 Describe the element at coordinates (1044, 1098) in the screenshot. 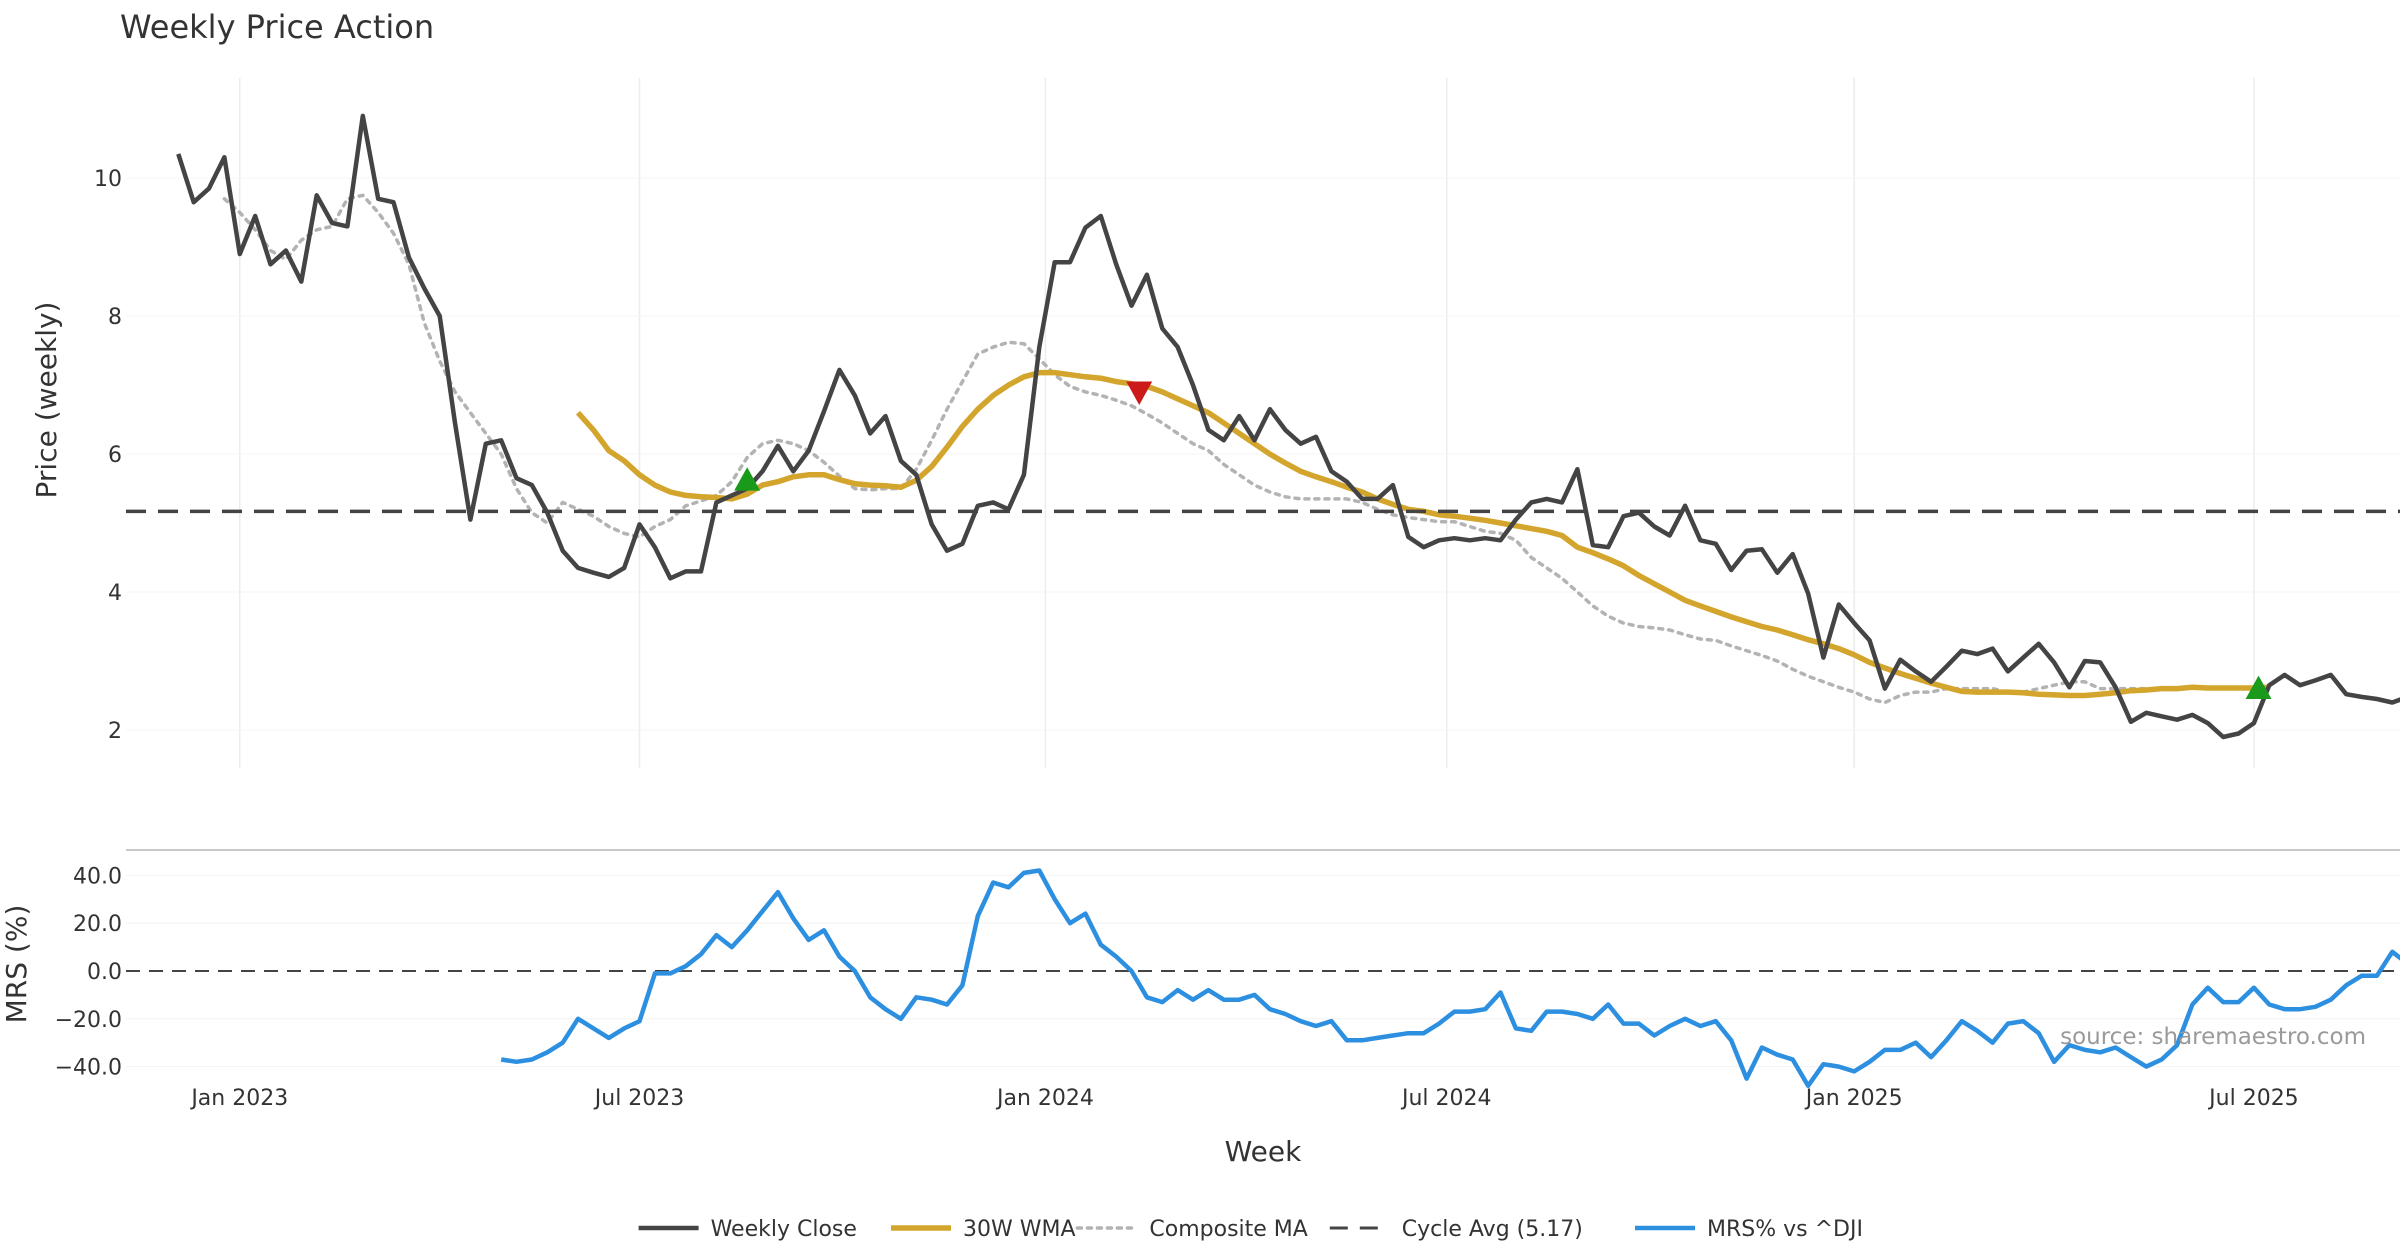

I see `x-tick-jan-2024: Jan 2024` at that location.